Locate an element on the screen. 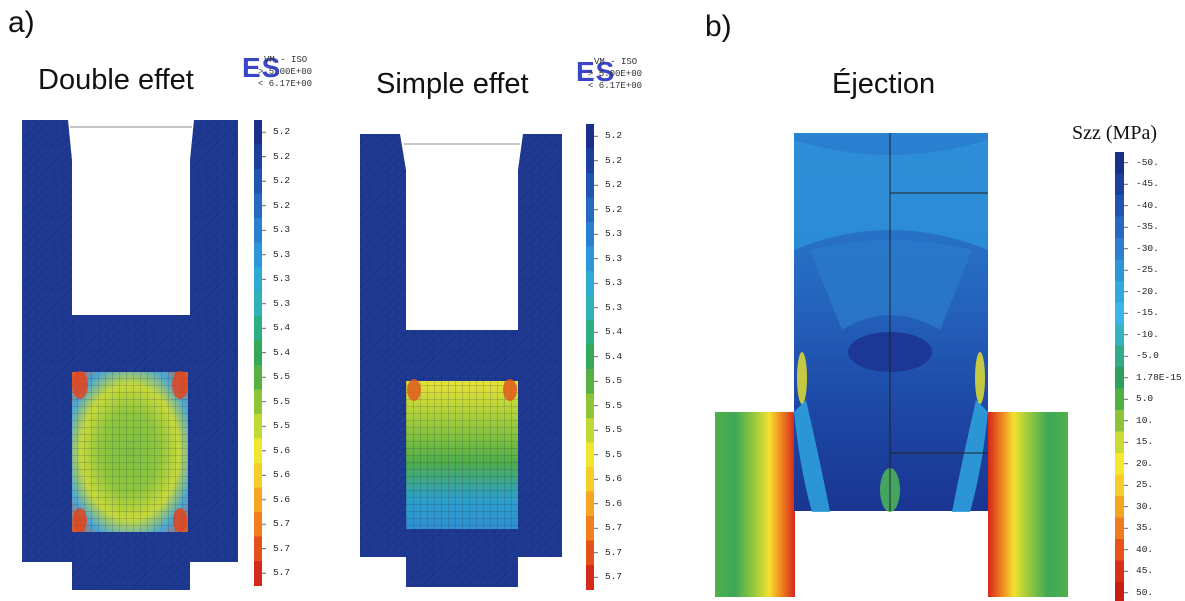 This screenshot has height=601, width=1185. tick-label-szz: 25. is located at coordinates (1145, 485).